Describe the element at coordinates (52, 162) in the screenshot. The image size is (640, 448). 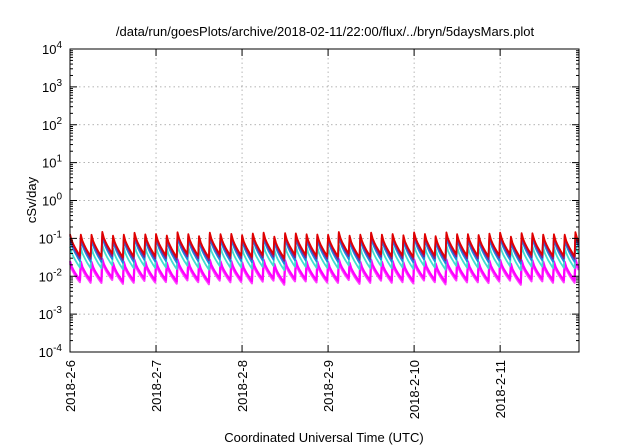
I see `y-tick-label: 10¹` at that location.